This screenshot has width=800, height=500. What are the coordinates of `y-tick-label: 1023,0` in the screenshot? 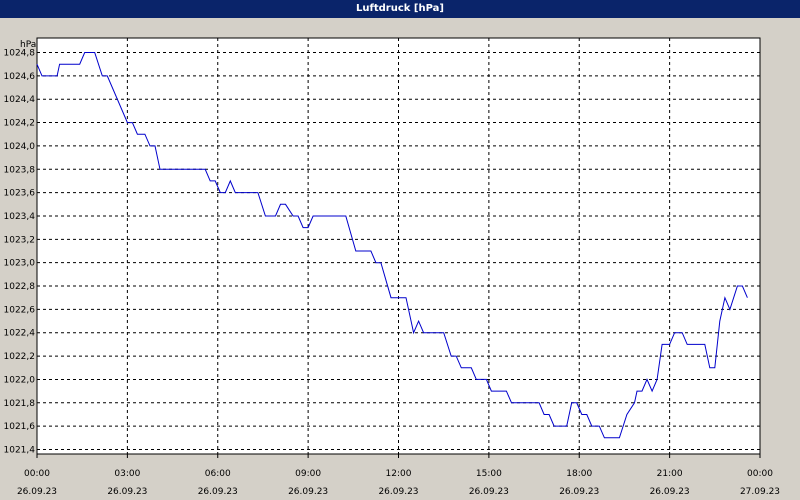 It's located at (20, 264).